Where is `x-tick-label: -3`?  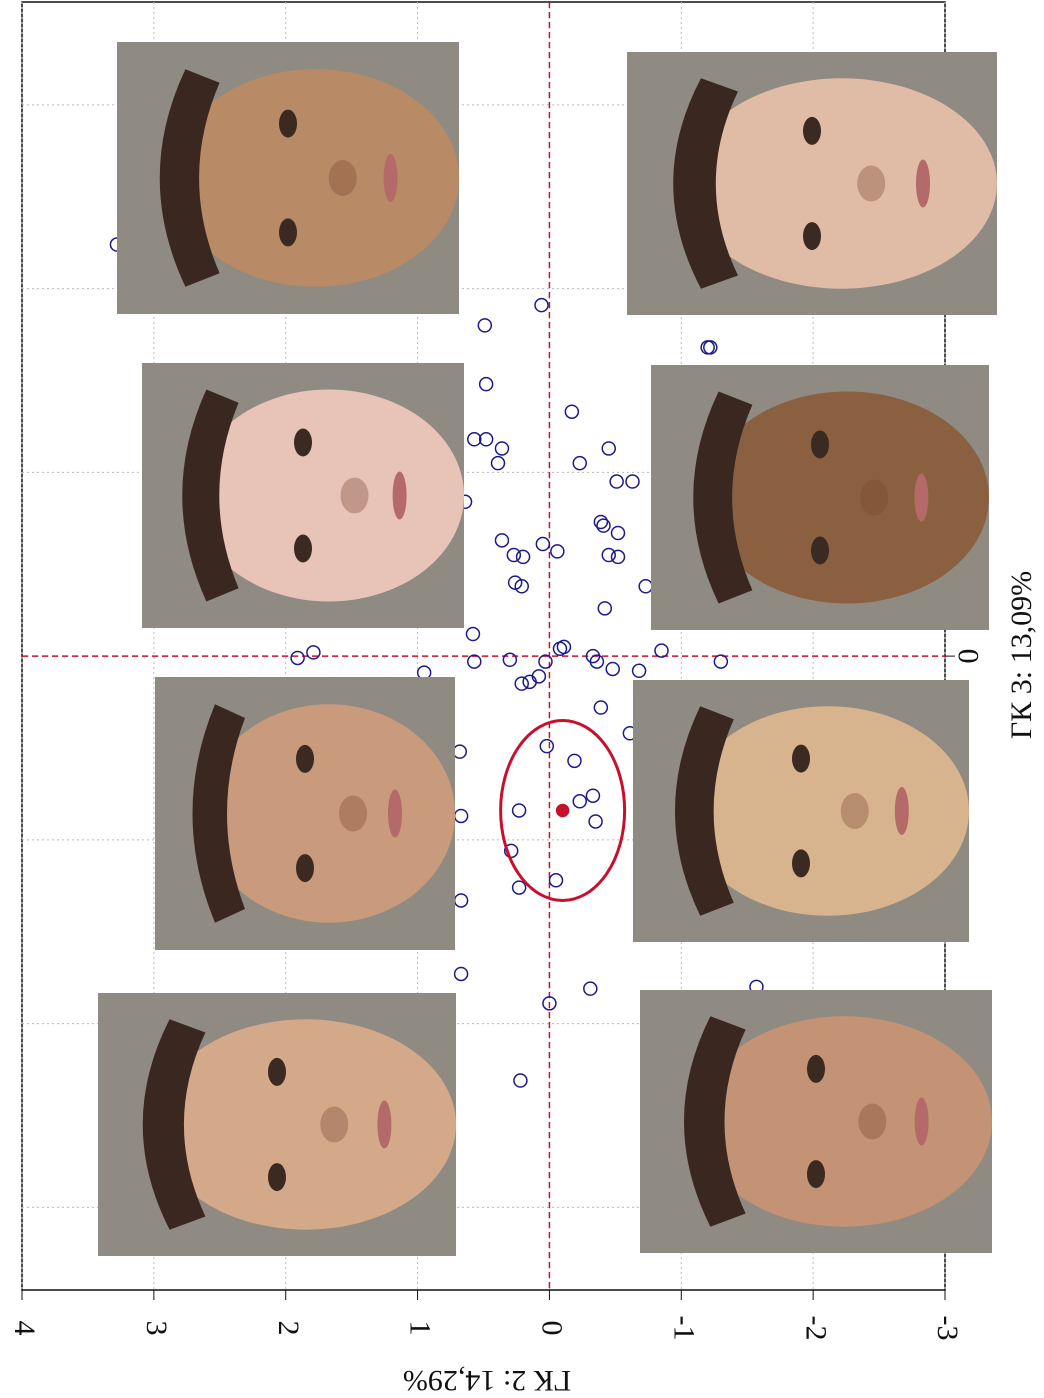
x-tick-label: -3 is located at coordinates (947, 1328).